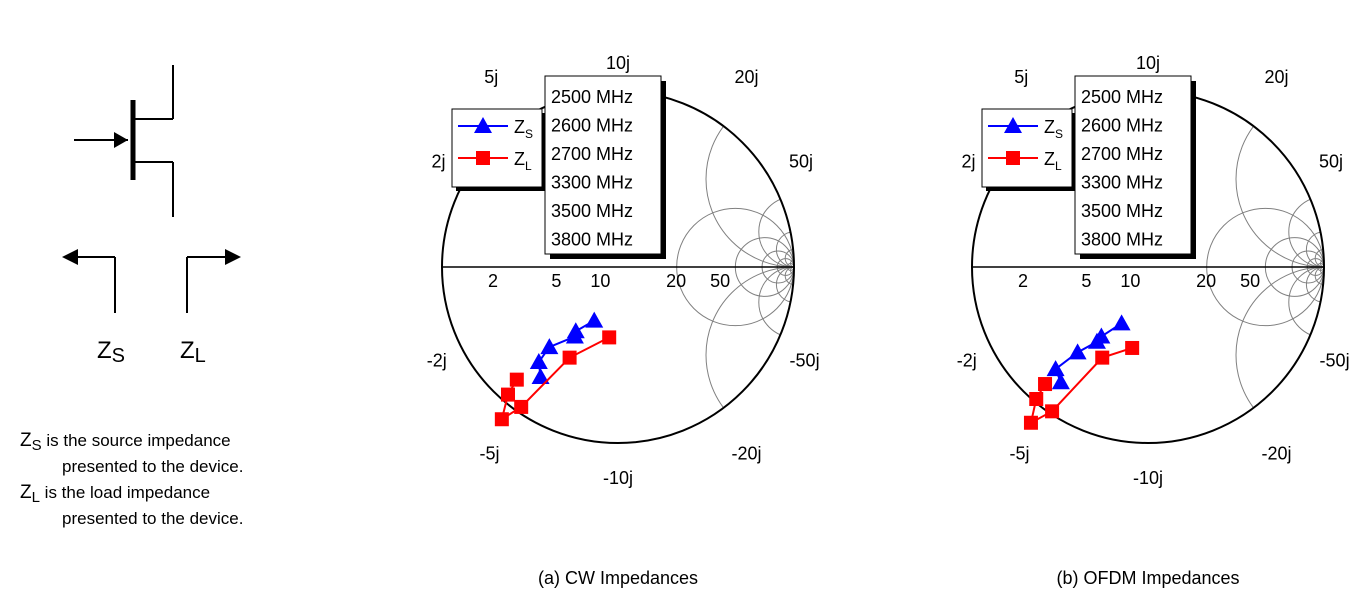 Image resolution: width=1357 pixels, height=595 pixels. I want to click on zs-note-line2: presented to the device., so click(152, 466).